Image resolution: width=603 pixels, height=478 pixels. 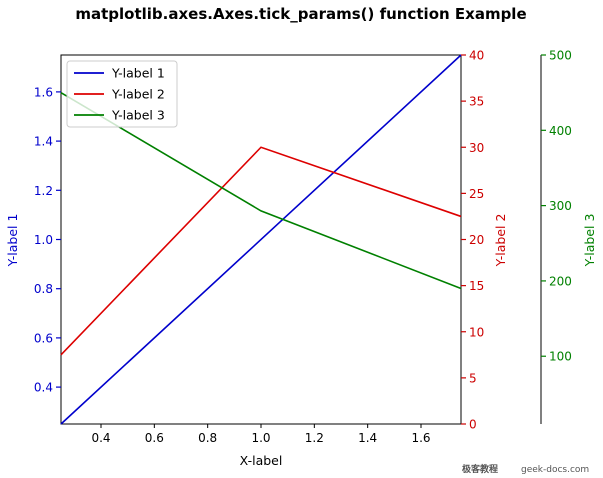 I want to click on x-tick-label: 1.4, so click(x=367, y=438).